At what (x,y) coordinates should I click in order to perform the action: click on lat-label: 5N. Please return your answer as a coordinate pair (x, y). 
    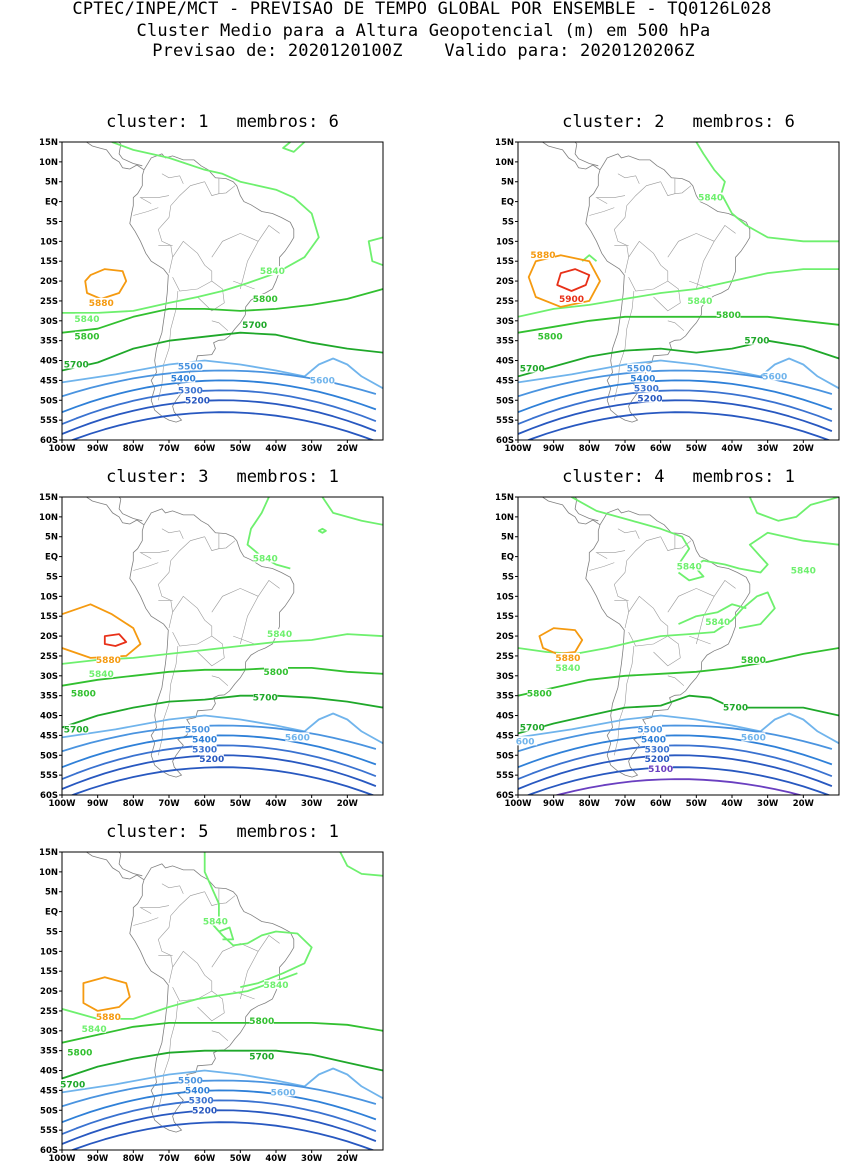
    Looking at the image, I should click on (507, 538).